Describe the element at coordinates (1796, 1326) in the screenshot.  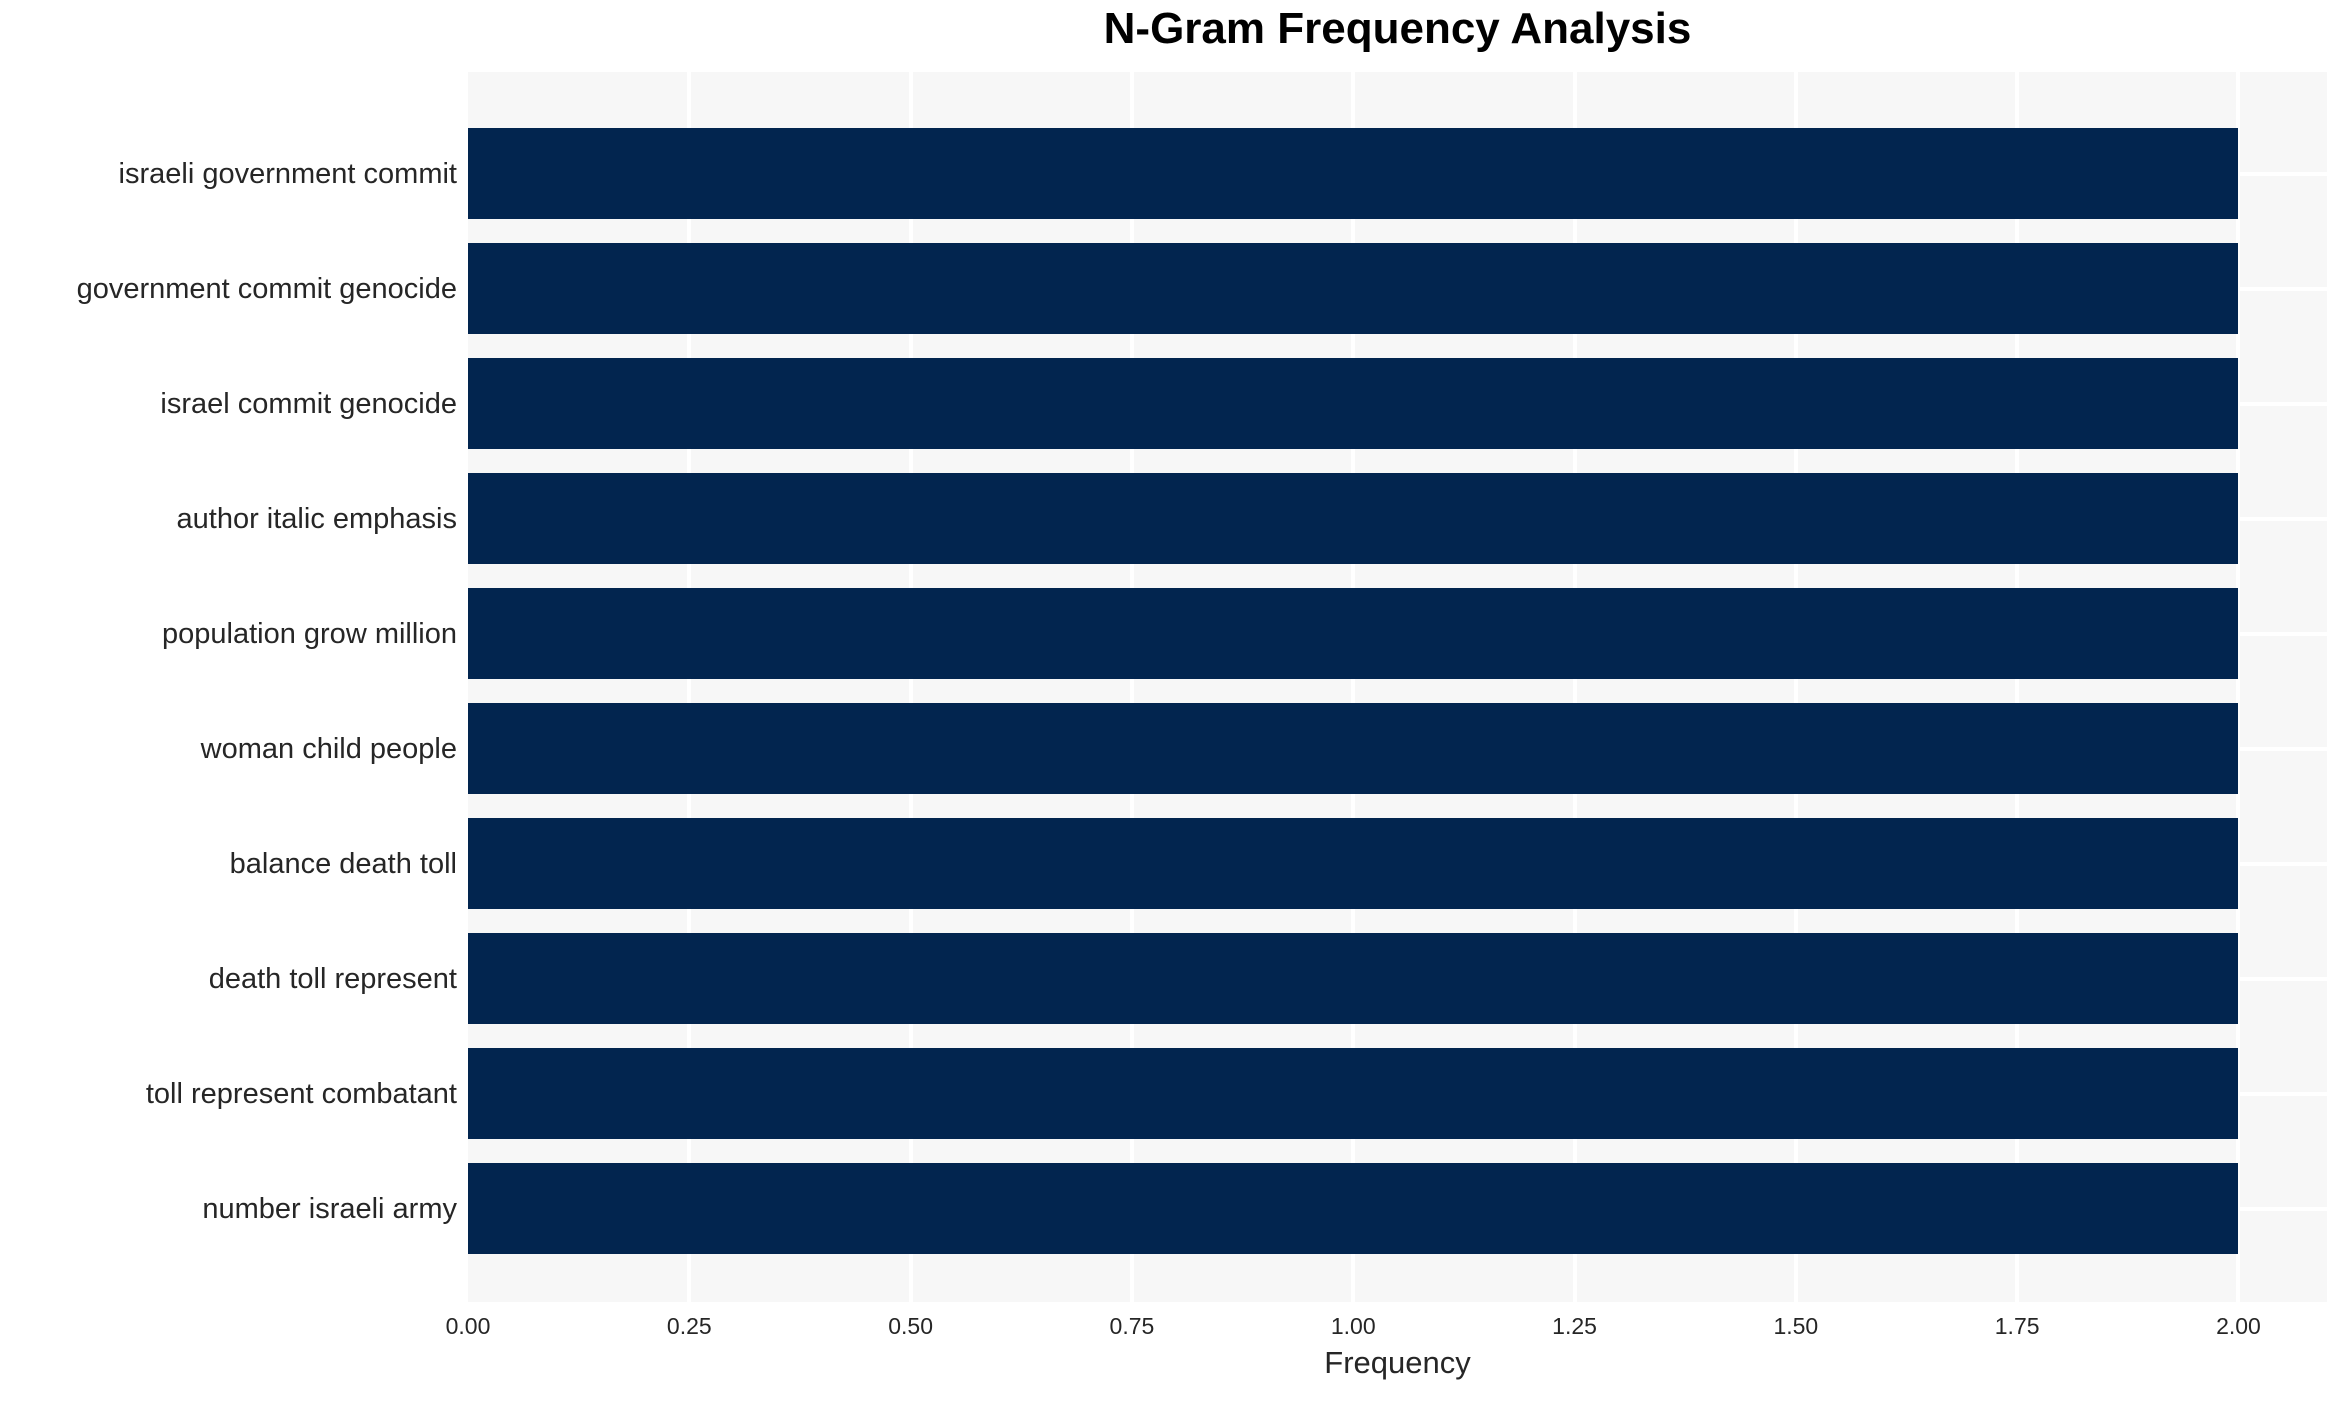
I see `x-tick-label: 1.50` at that location.